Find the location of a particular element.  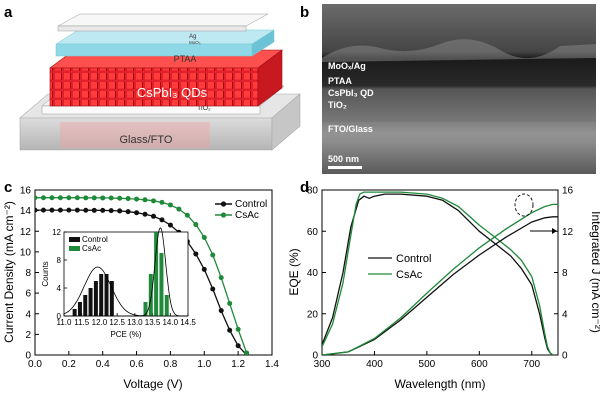

c-inset-fit-curve is located at coordinates (126, 272).